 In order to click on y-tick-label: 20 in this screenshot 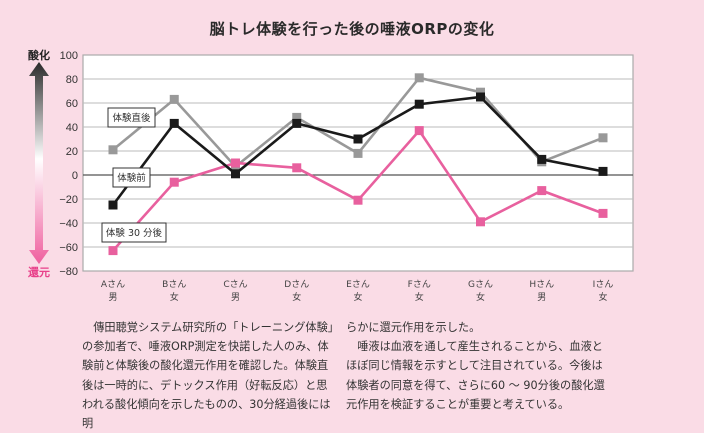, I will do `click(72, 152)`.